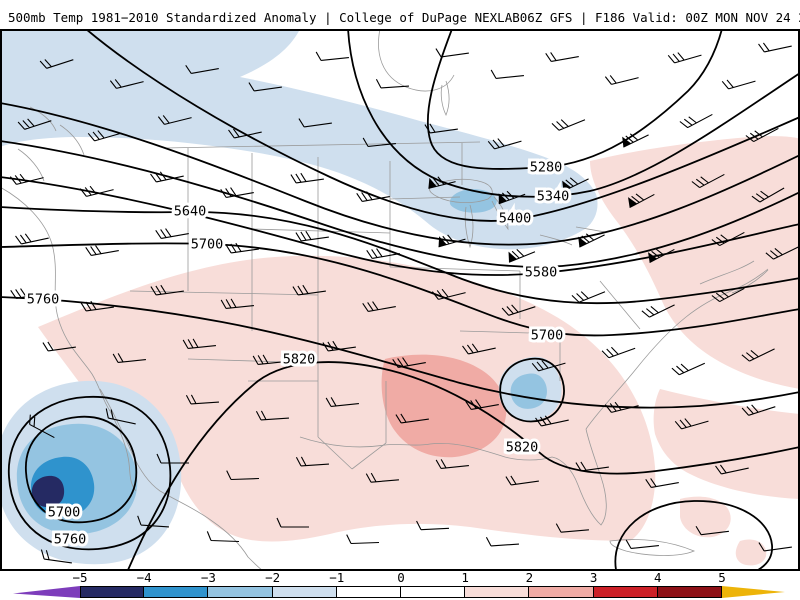 This screenshot has height=600, width=800. I want to click on contour-label: 5400, so click(515, 219).